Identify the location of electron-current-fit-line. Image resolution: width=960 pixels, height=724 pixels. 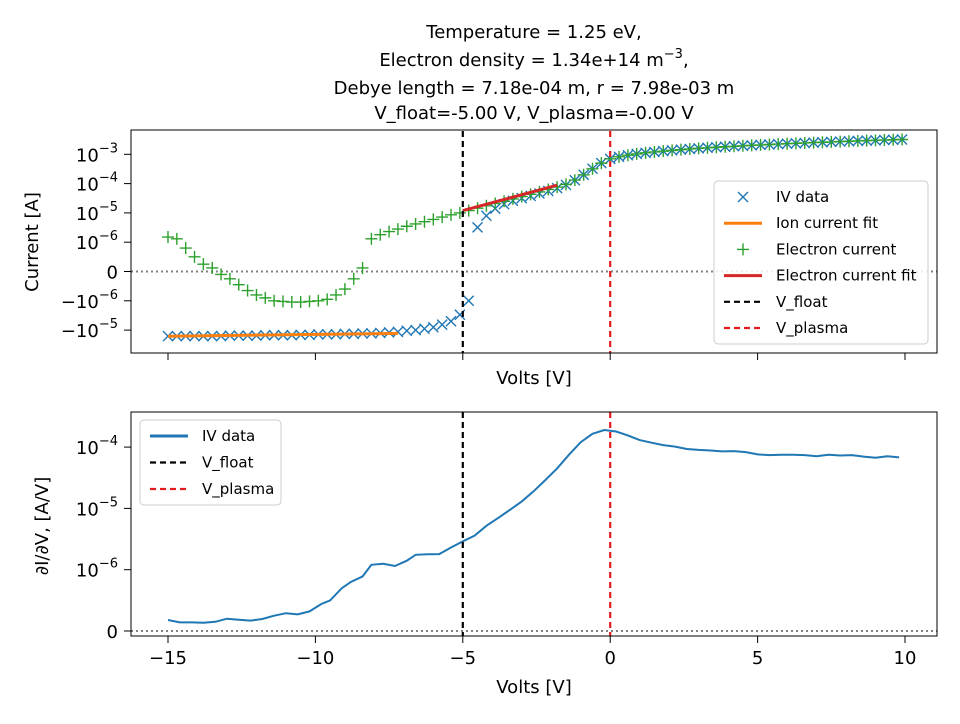
(510, 198).